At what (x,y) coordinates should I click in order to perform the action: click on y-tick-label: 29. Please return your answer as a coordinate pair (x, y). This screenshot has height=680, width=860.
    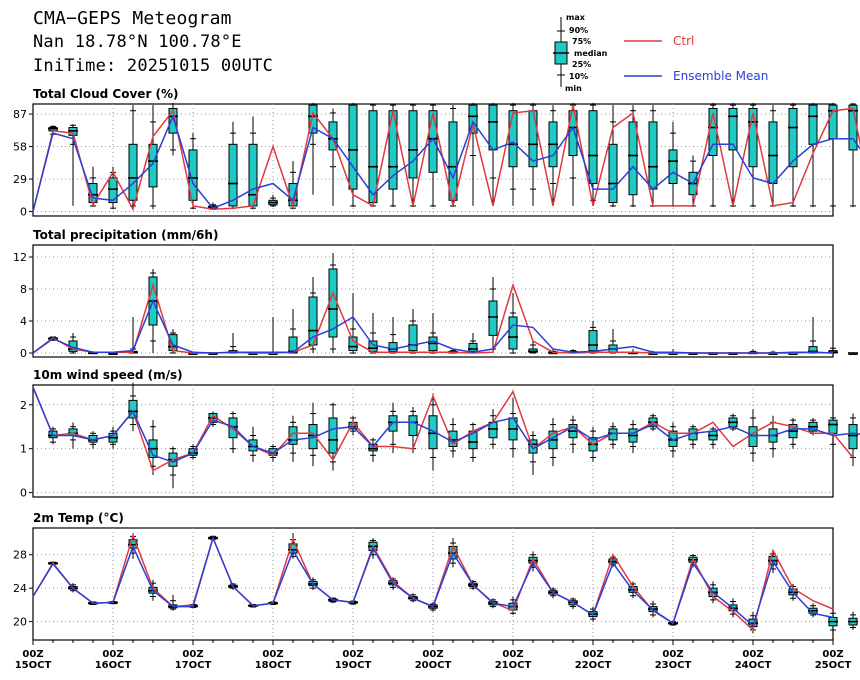
    Looking at the image, I should click on (20, 179).